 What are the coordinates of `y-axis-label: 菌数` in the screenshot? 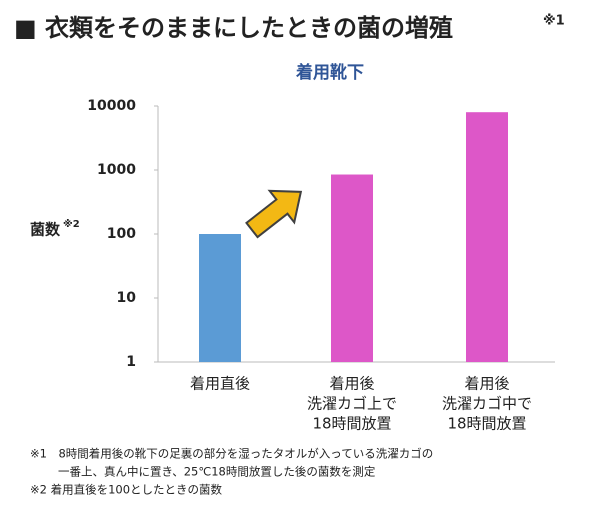 It's located at (45, 230).